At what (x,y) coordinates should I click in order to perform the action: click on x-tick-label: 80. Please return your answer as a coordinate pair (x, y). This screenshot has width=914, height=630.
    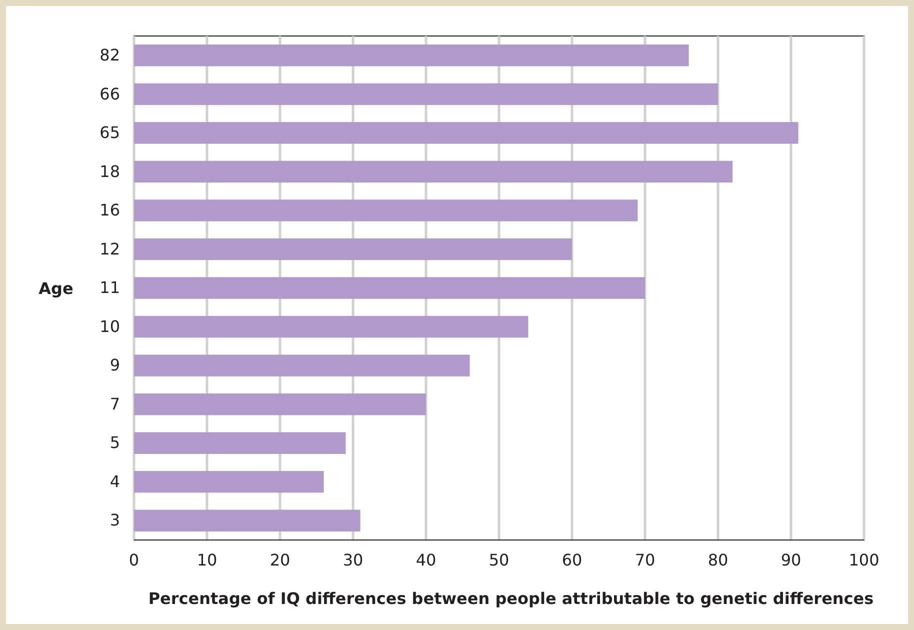
    Looking at the image, I should click on (718, 560).